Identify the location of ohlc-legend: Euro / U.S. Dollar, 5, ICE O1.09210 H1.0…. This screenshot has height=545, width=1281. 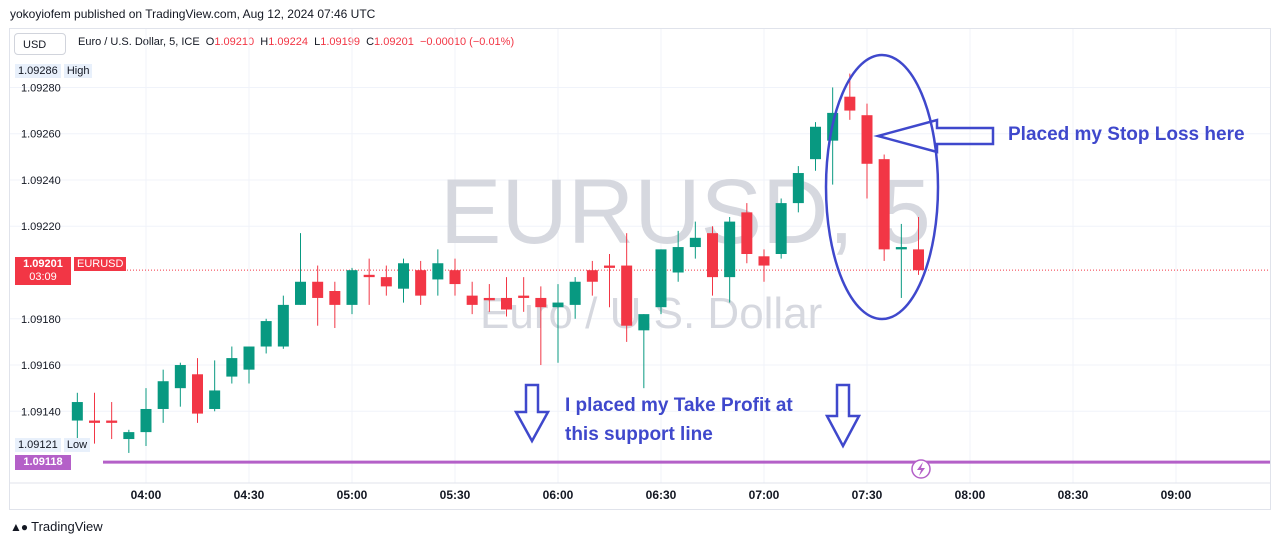
(296, 42).